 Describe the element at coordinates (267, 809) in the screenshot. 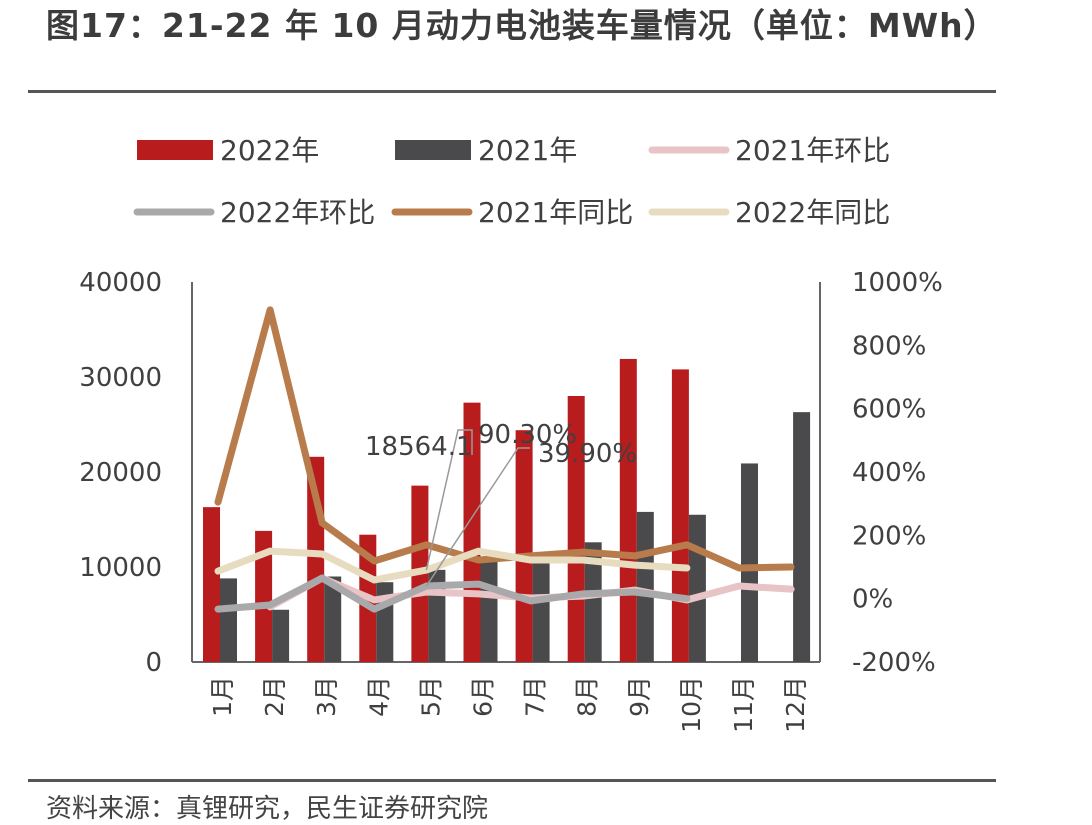

I see `source-note: 资料来源：真锂研究，民生证券研究院` at that location.